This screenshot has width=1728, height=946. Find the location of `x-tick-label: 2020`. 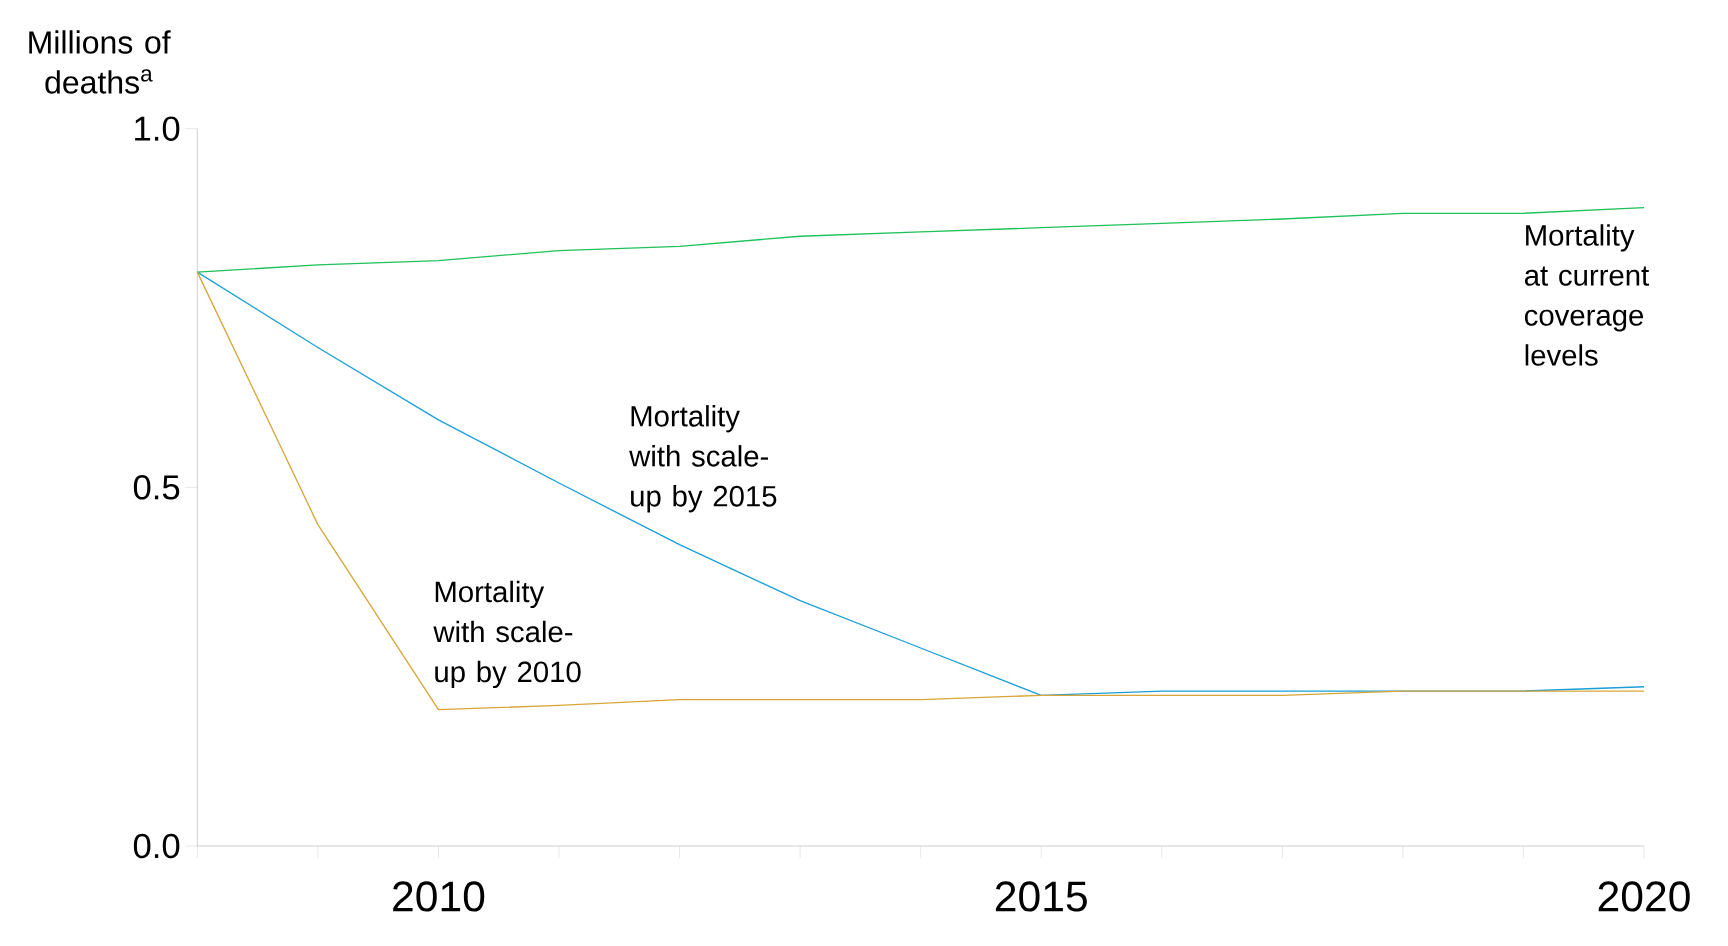

x-tick-label: 2020 is located at coordinates (1644, 896).